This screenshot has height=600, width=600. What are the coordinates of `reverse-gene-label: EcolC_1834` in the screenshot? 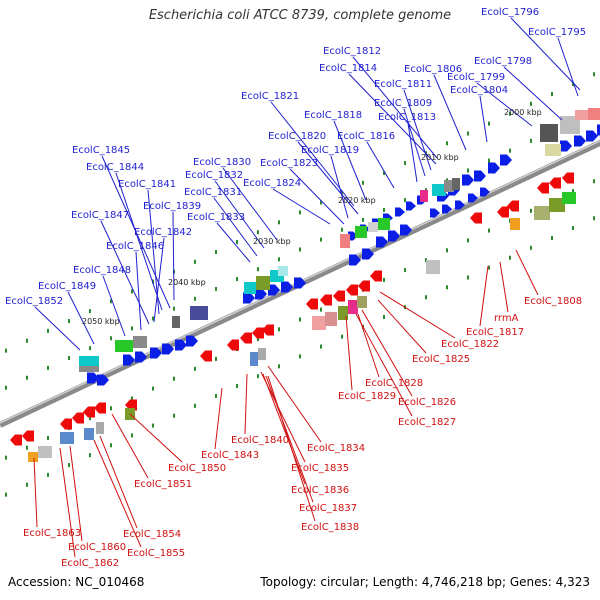 It's located at (336, 448).